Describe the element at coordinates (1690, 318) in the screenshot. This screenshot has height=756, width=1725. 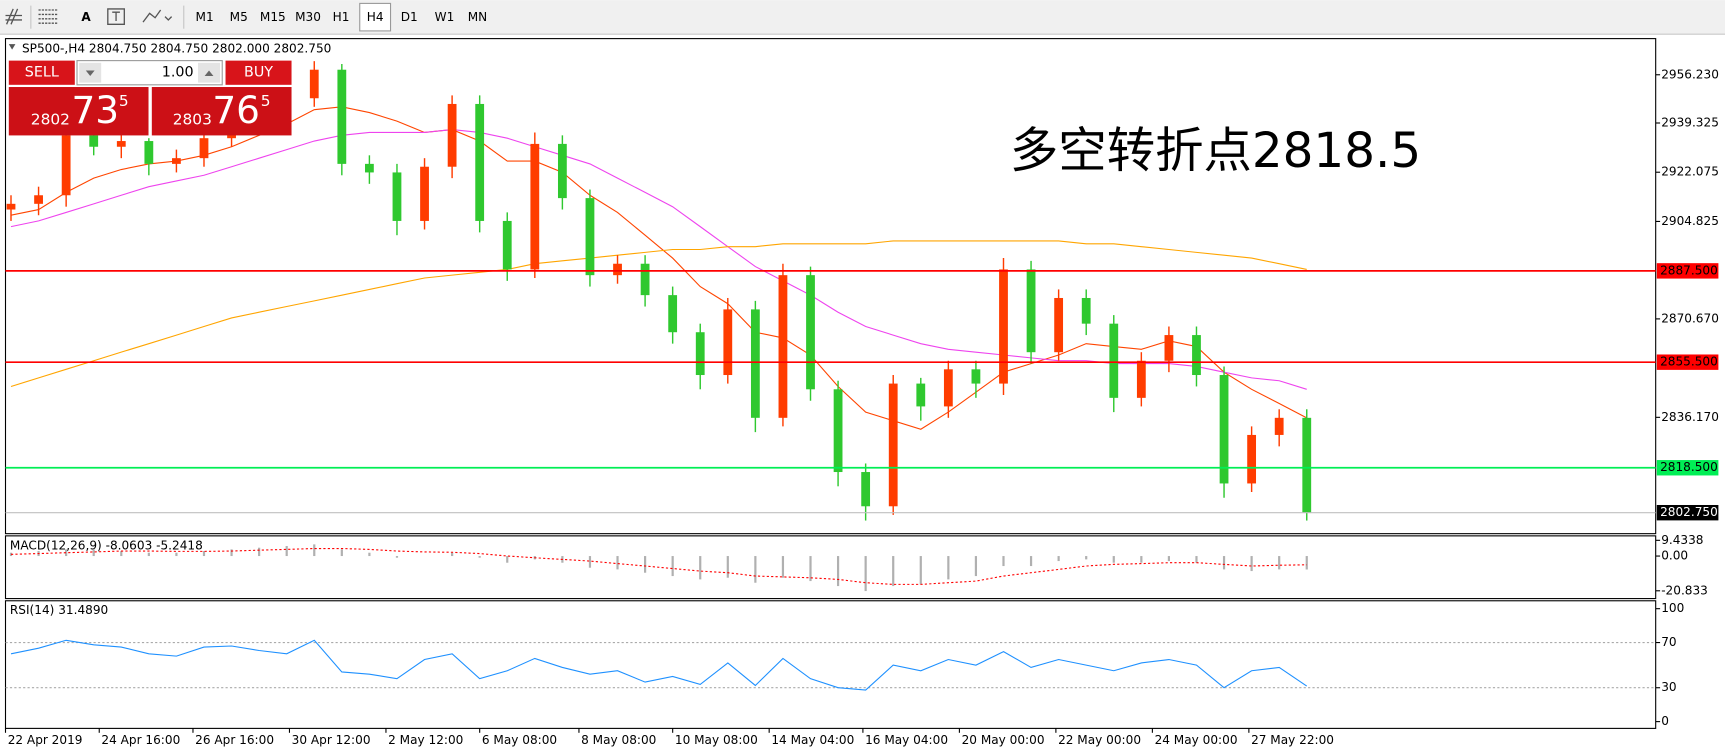
I see `y-tick-label: 2870.670` at that location.